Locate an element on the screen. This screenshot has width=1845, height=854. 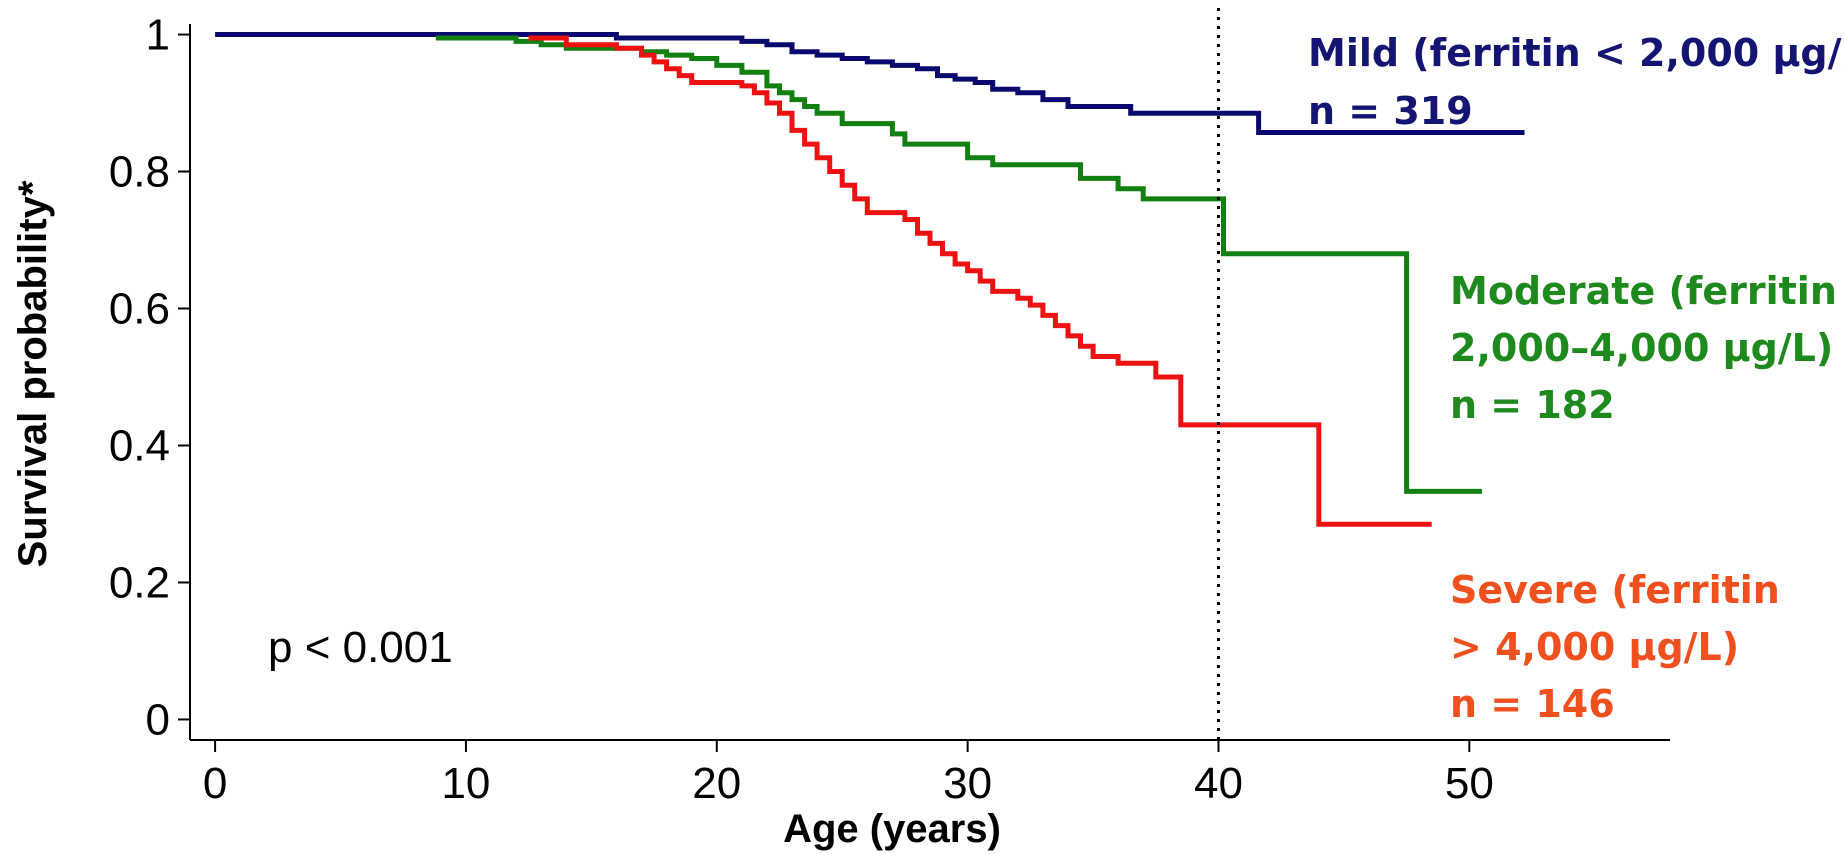
p-value-annotation: p < 0.001 is located at coordinates (360, 647).